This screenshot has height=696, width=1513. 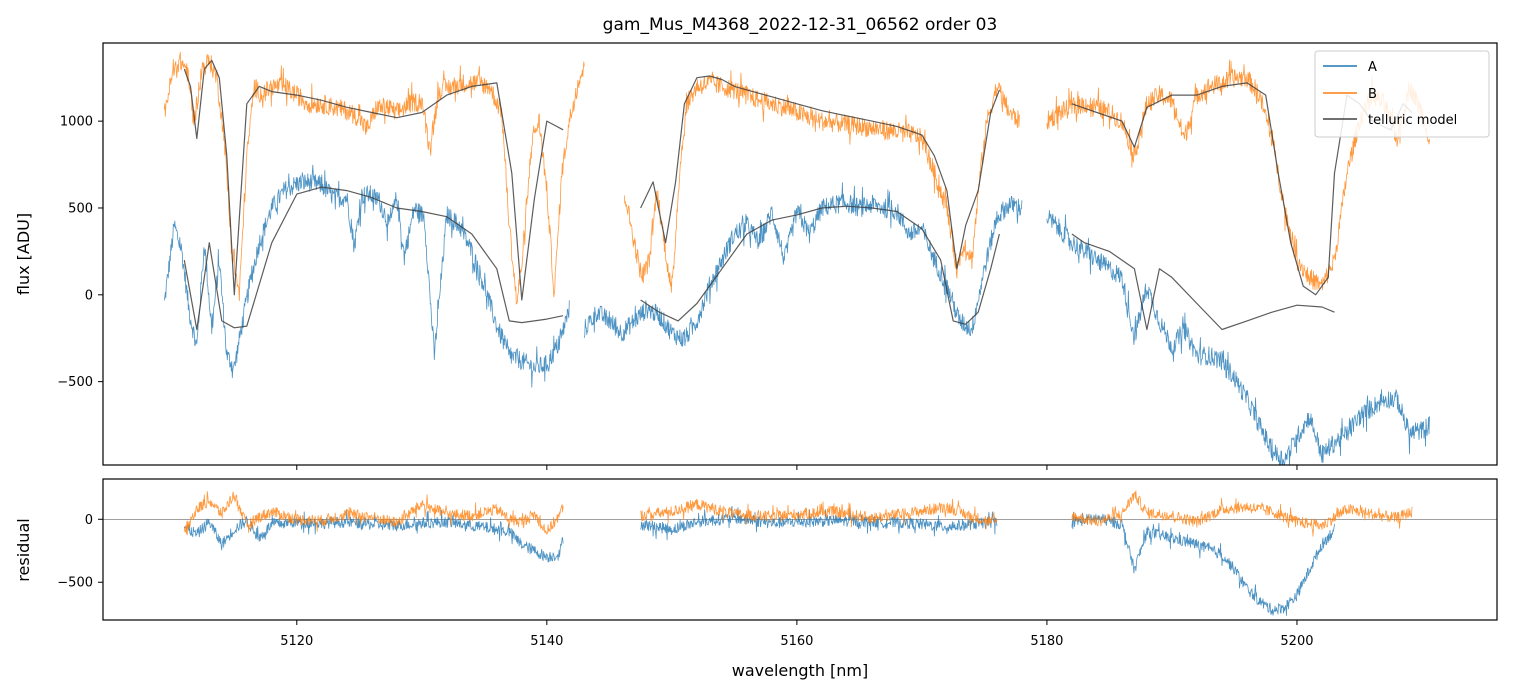 What do you see at coordinates (1372, 94) in the screenshot?
I see `legend-label-b: B` at bounding box center [1372, 94].